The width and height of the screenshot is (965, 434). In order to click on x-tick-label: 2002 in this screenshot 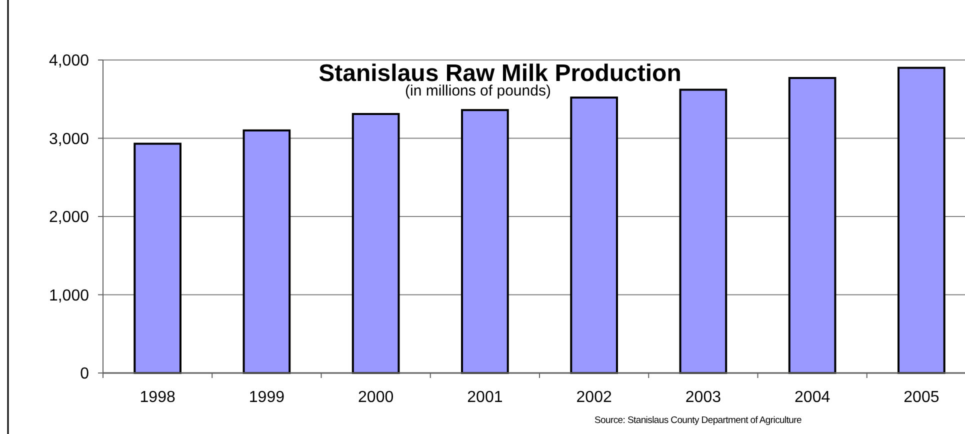, I will do `click(594, 397)`.